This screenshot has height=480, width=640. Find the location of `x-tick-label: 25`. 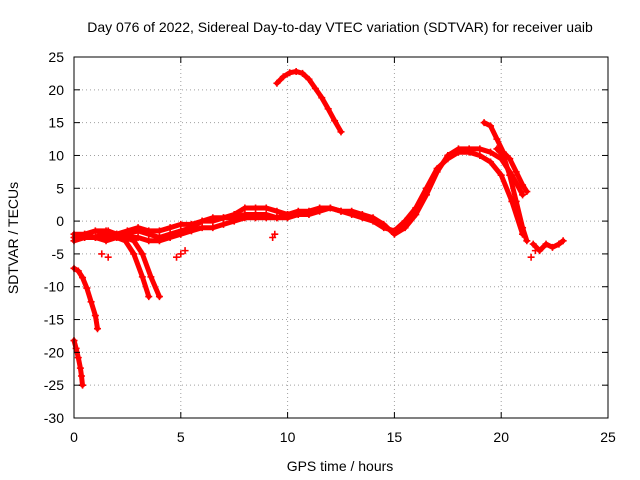

x-tick-label: 25 is located at coordinates (608, 437).